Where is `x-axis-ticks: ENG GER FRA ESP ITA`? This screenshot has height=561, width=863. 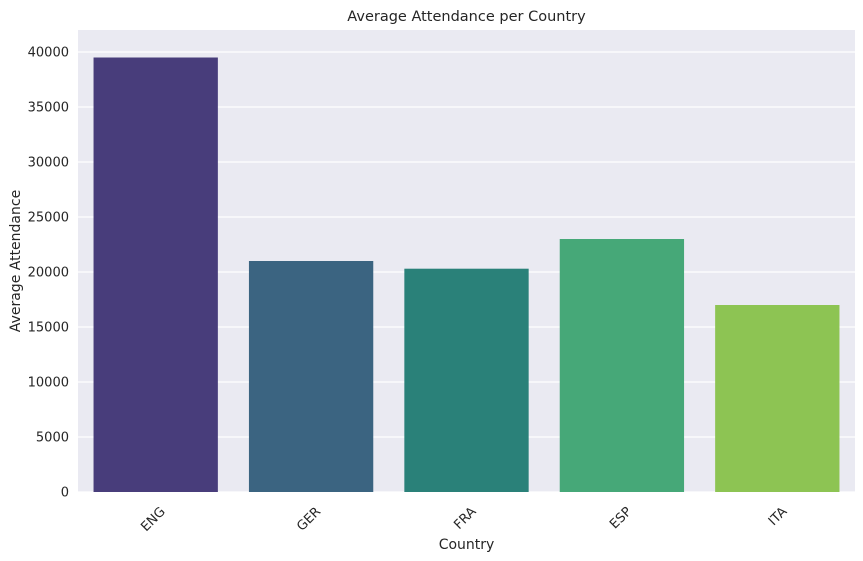
x-axis-ticks: ENG GER FRA ESP ITA is located at coordinates (464, 519).